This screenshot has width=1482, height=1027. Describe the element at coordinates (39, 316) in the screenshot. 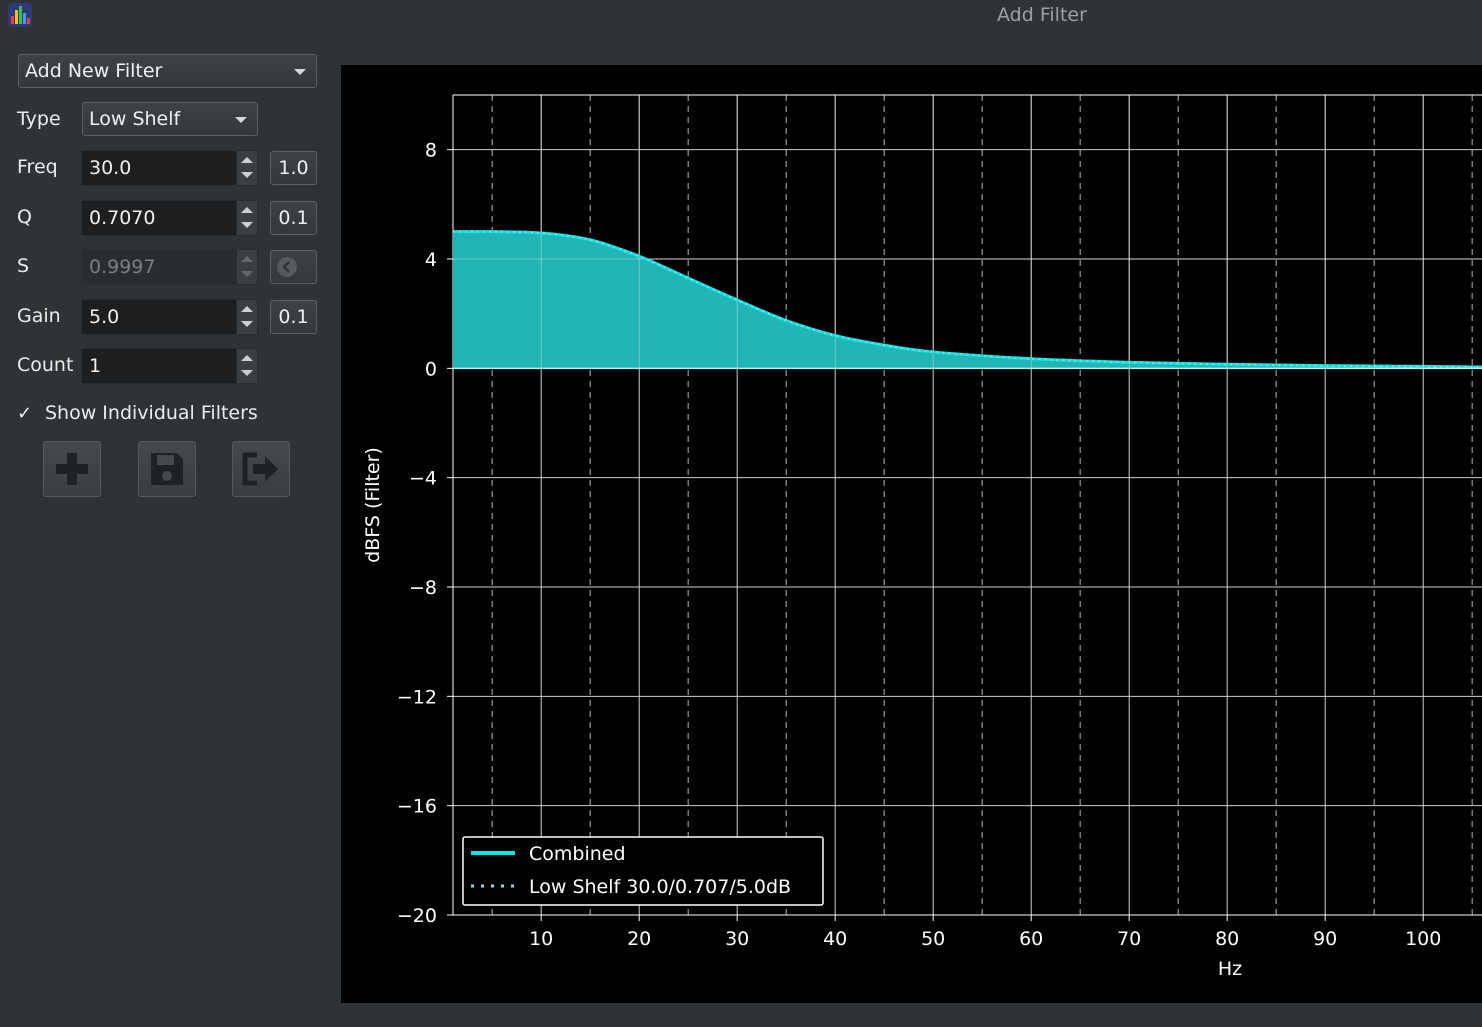

I see `gain-label: Gain` at that location.